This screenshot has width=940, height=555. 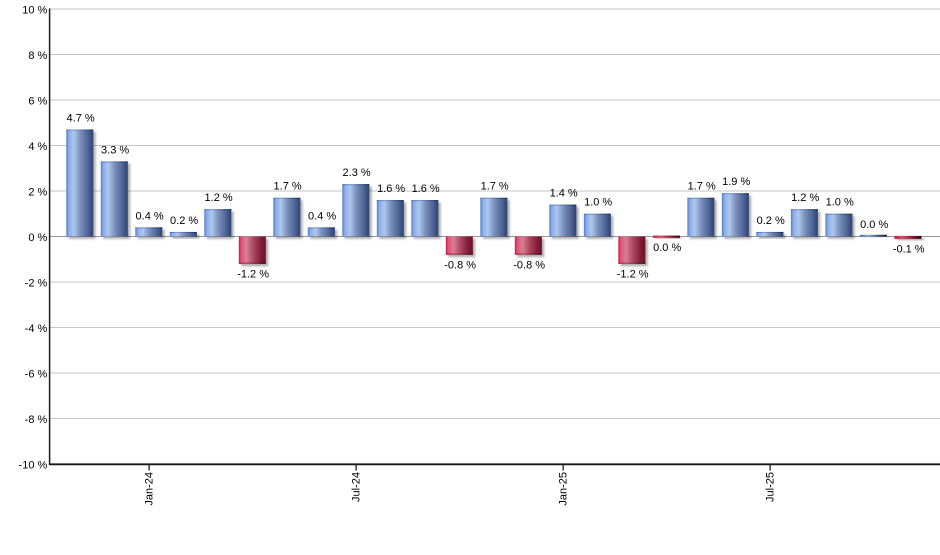 What do you see at coordinates (37, 56) in the screenshot?
I see `svg-text: 8 %` at bounding box center [37, 56].